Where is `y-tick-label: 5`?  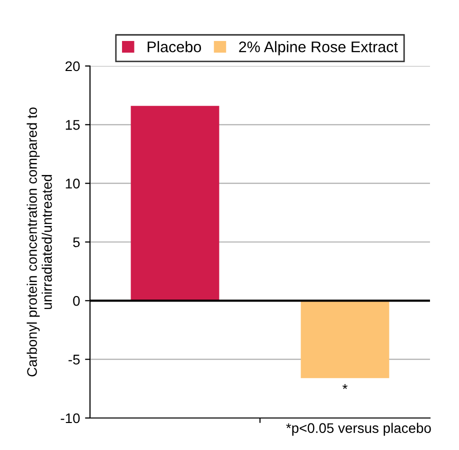 y-tick-label: 5 is located at coordinates (76, 242).